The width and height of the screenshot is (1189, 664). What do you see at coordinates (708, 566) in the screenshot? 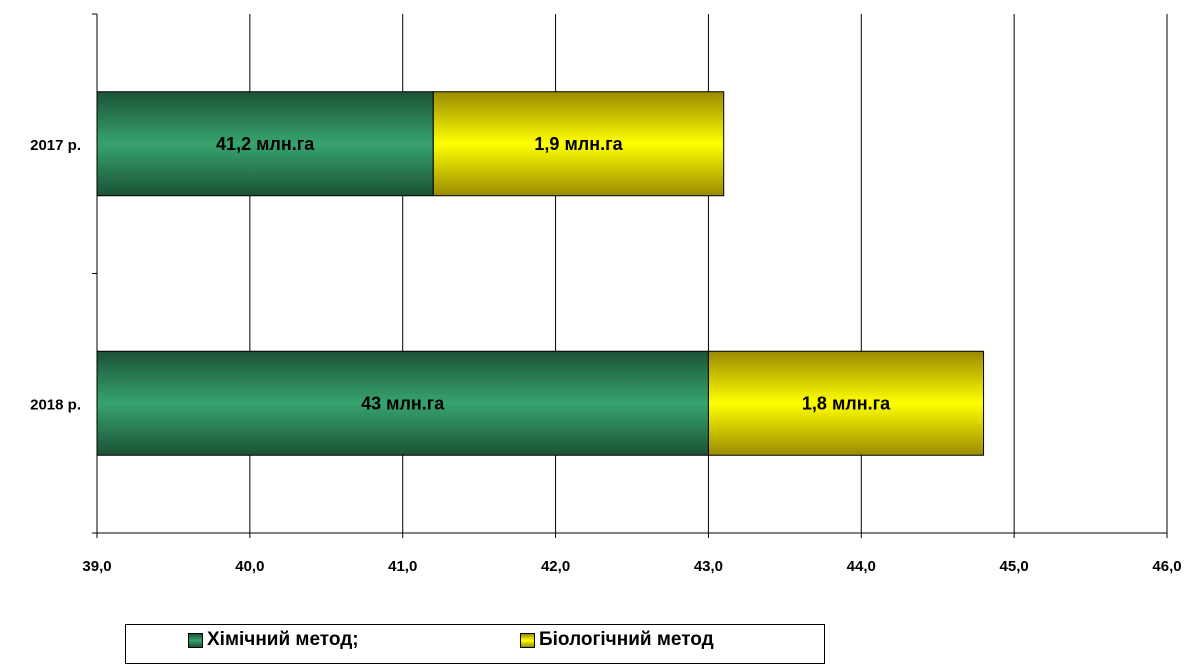
I see `x-tick-label: 43,0` at bounding box center [708, 566].